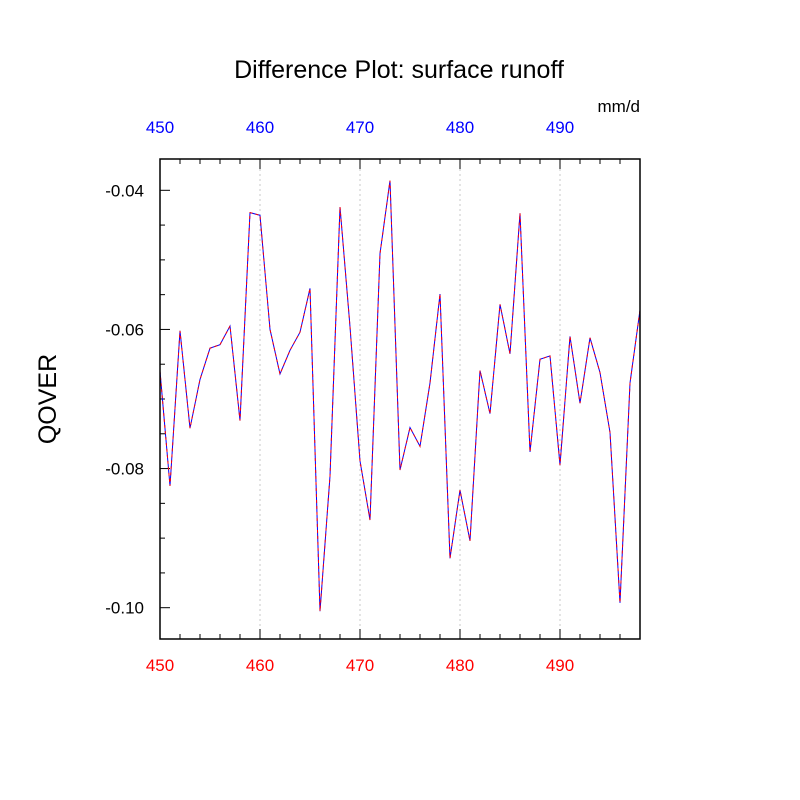  Describe the element at coordinates (260, 127) in the screenshot. I see `x-tick-label-top: 460` at that location.